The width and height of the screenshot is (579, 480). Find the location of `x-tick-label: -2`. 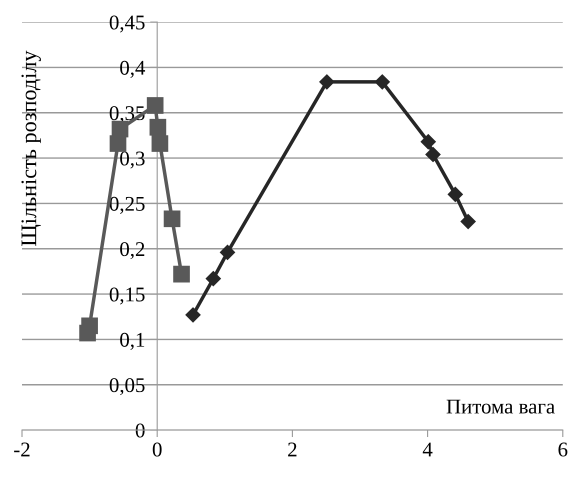

x-tick-label: -2 is located at coordinates (22, 449).